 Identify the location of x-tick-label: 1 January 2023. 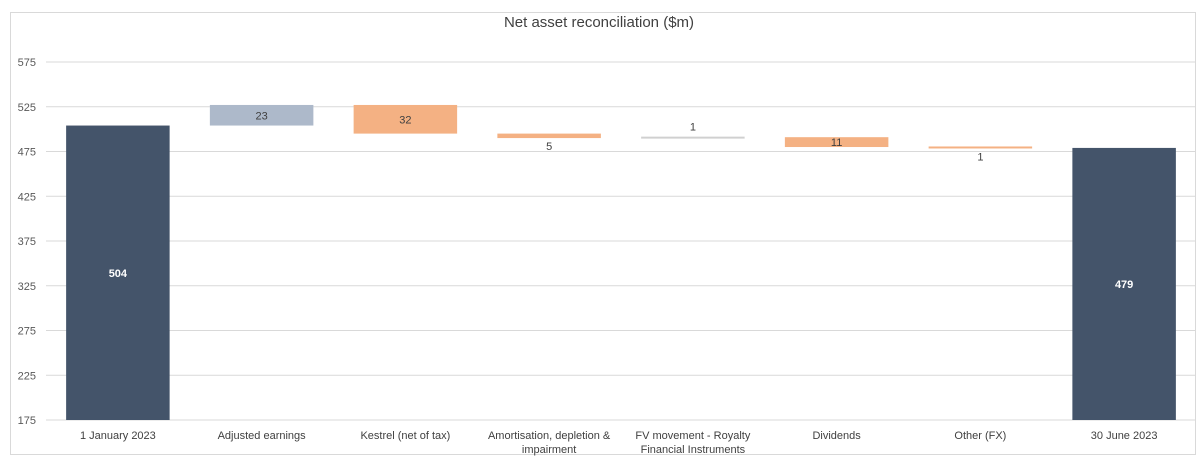
(118, 436).